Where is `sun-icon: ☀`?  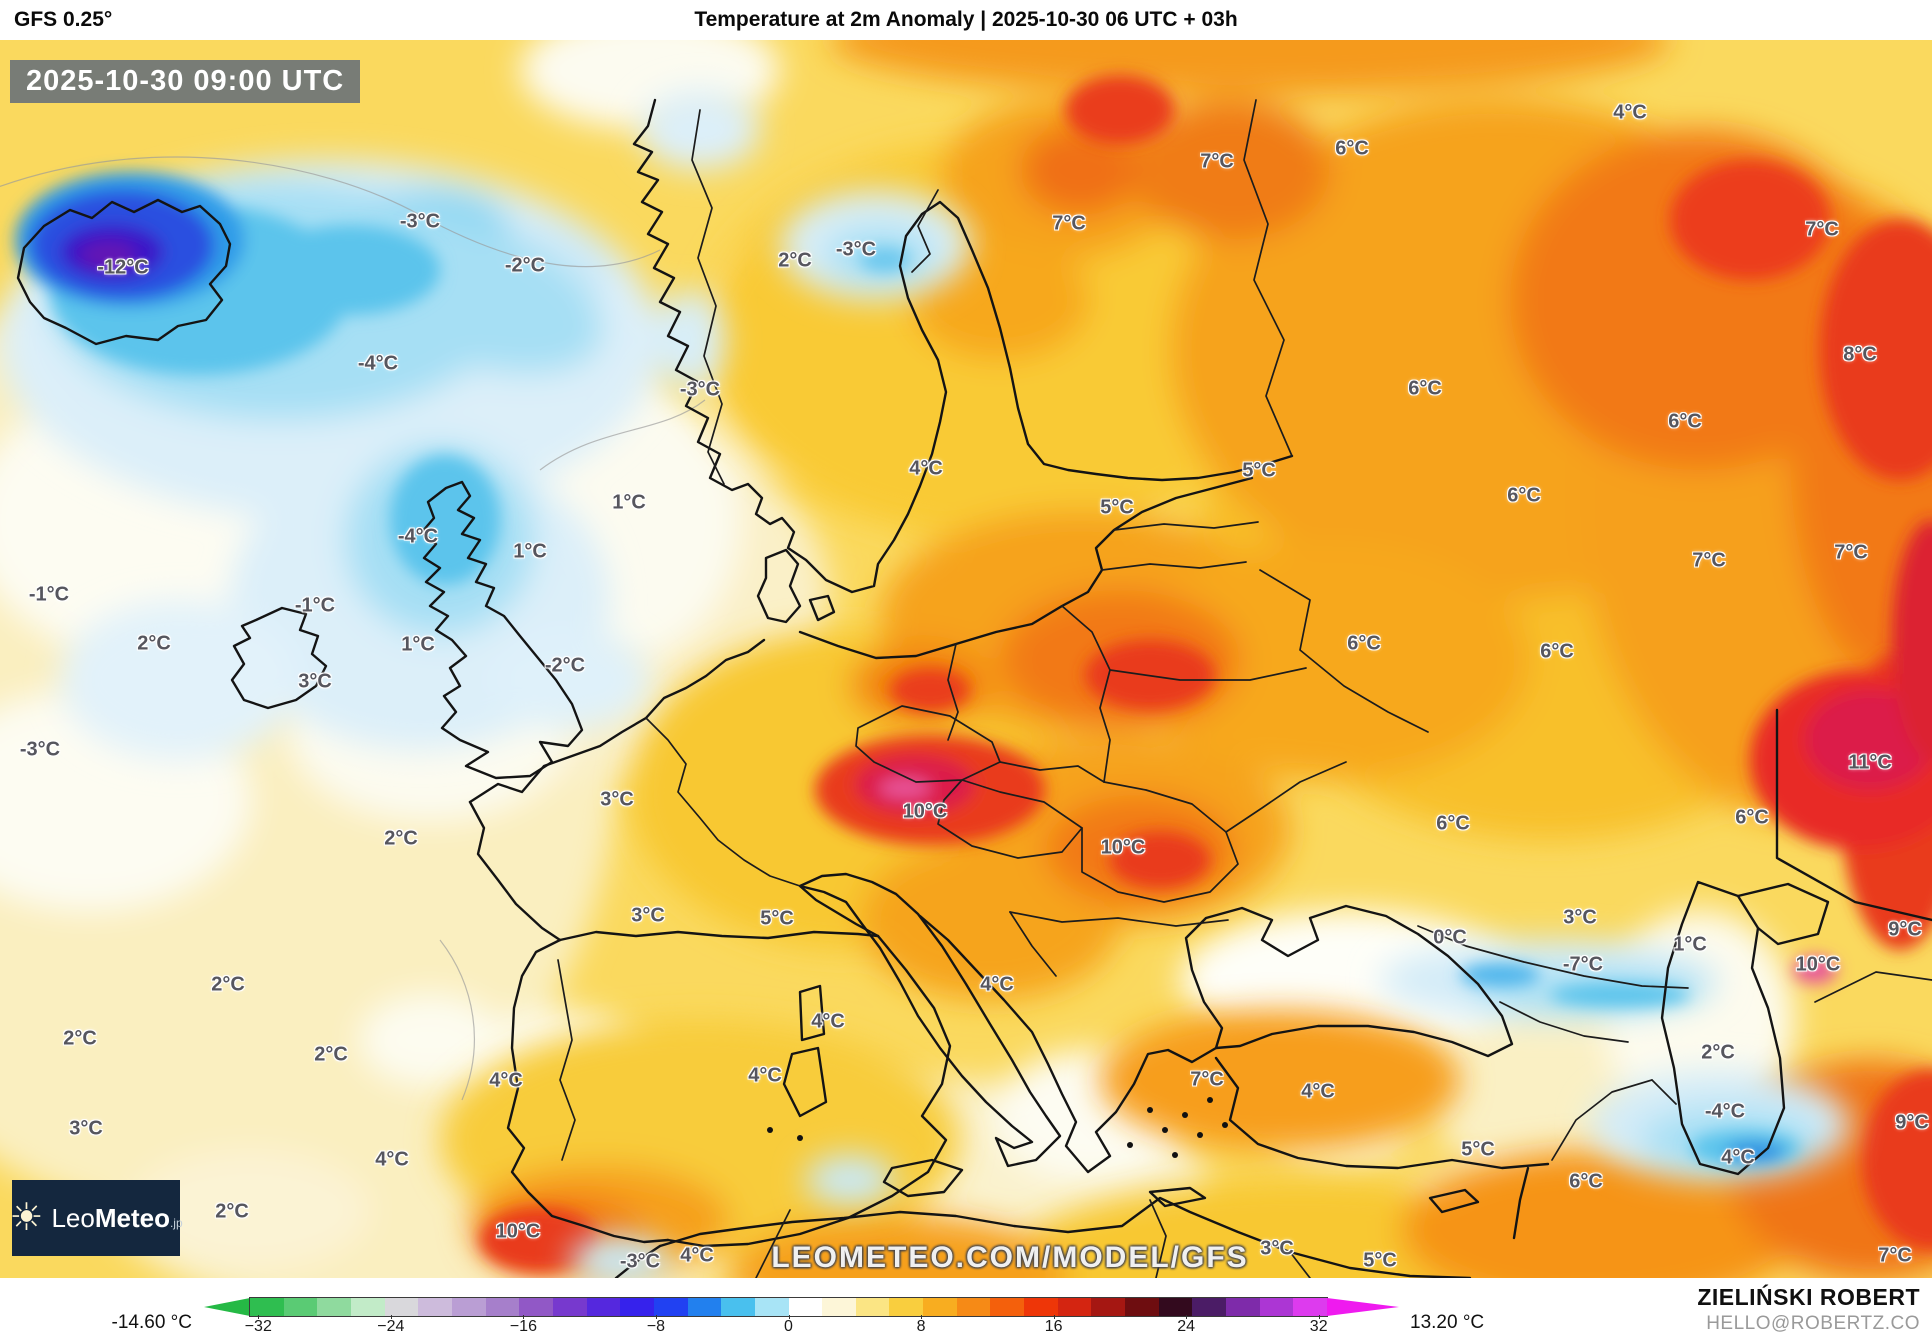
sun-icon: ☀ is located at coordinates (26, 1218).